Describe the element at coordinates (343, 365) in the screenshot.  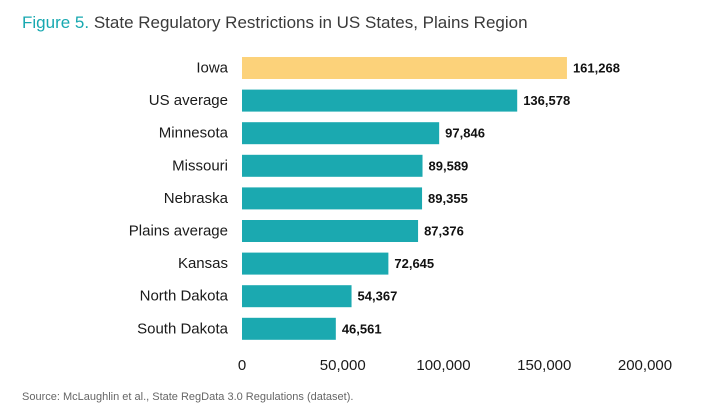
I see `x-tick-label: 50,000` at that location.